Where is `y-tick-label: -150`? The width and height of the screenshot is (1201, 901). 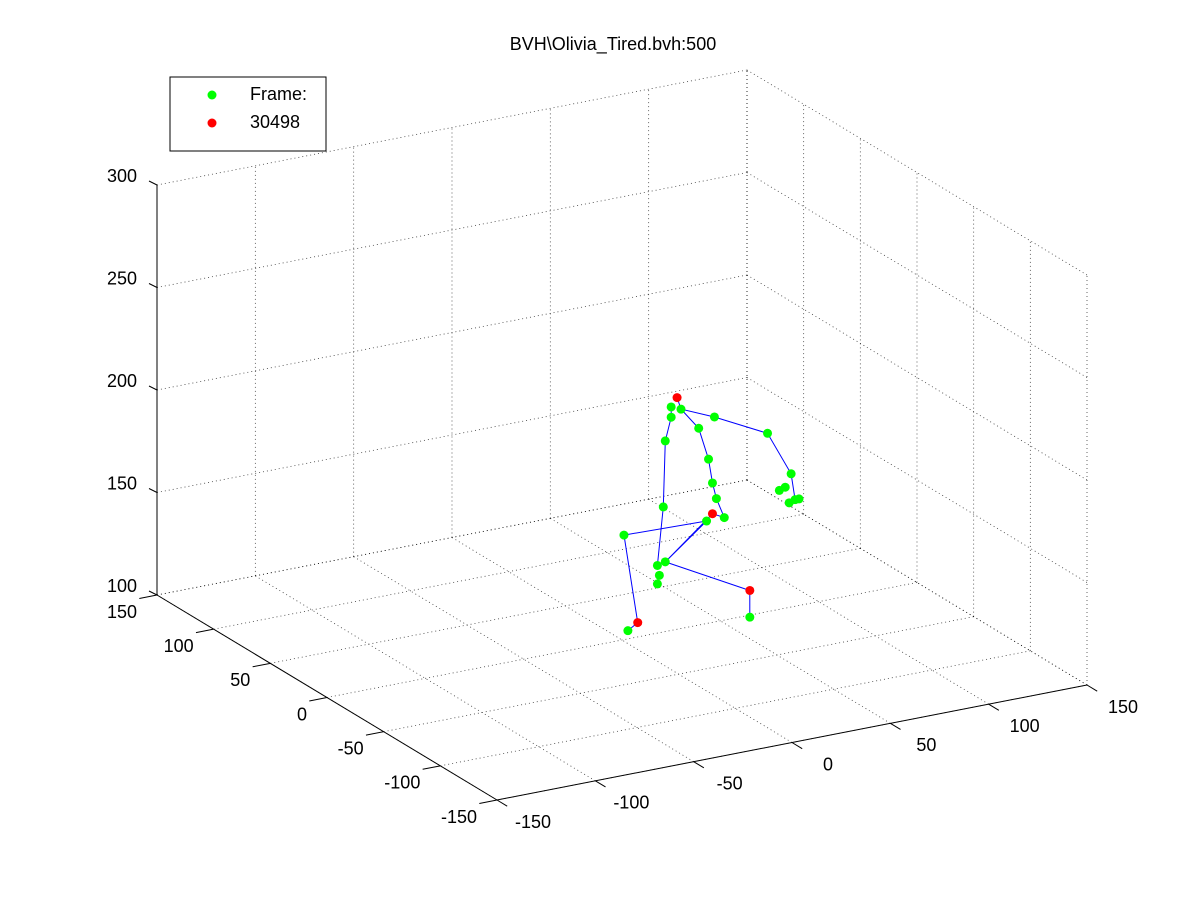 y-tick-label: -150 is located at coordinates (459, 817).